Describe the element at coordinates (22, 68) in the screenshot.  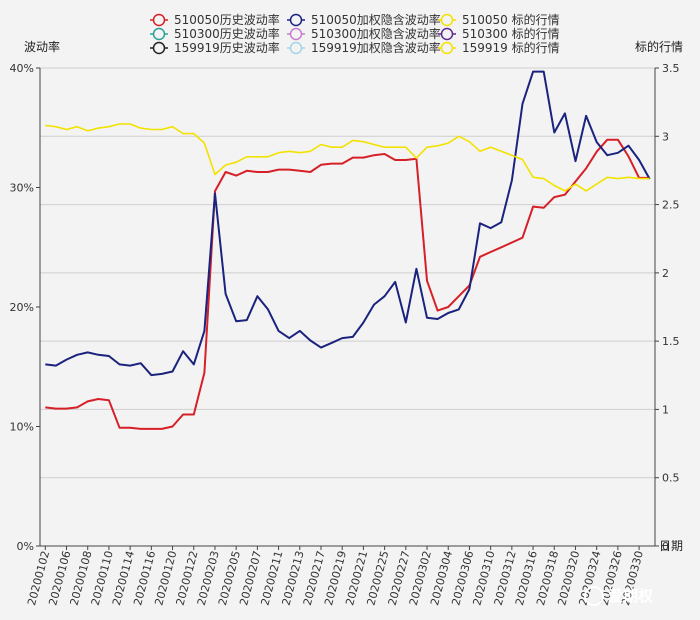
I see `left-tick-label: 40%` at that location.